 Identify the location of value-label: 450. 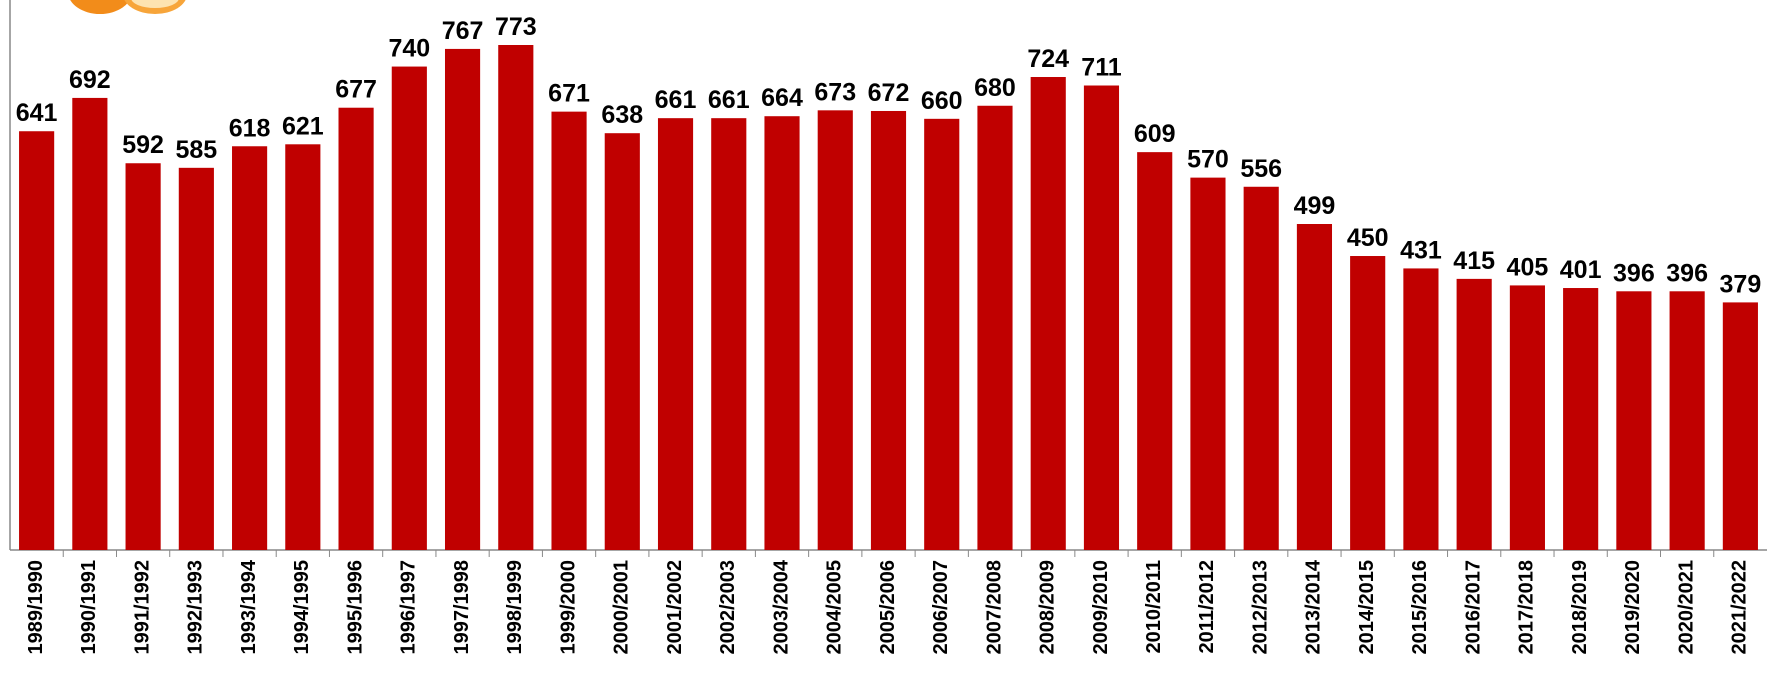
(1368, 238).